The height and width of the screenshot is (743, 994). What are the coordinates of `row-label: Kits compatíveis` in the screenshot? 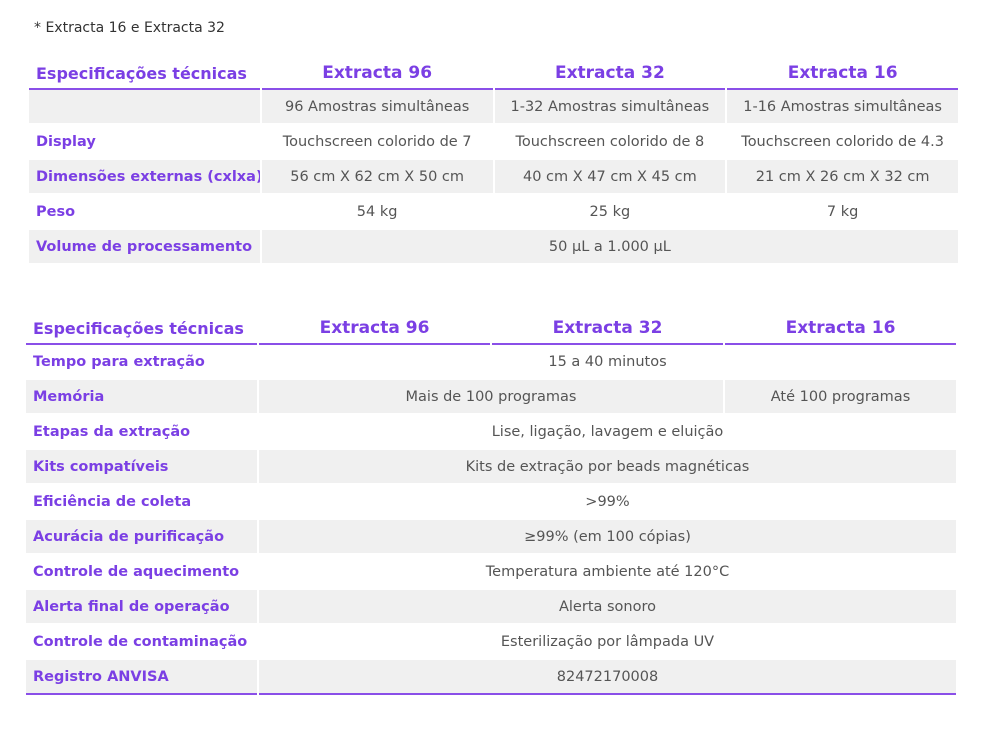 It's located at (141, 467).